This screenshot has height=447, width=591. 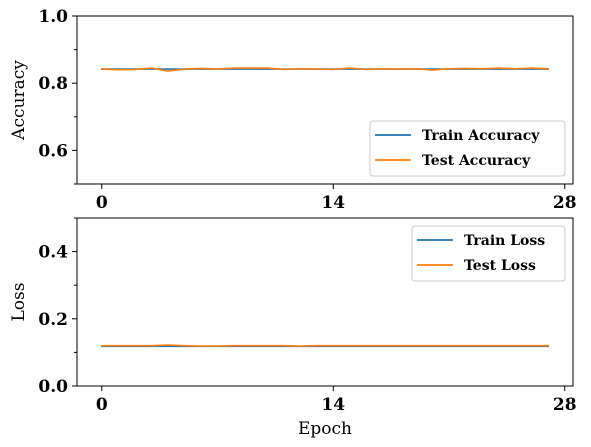 What do you see at coordinates (325, 429) in the screenshot?
I see `loss-x-axis-label: Epoch` at bounding box center [325, 429].